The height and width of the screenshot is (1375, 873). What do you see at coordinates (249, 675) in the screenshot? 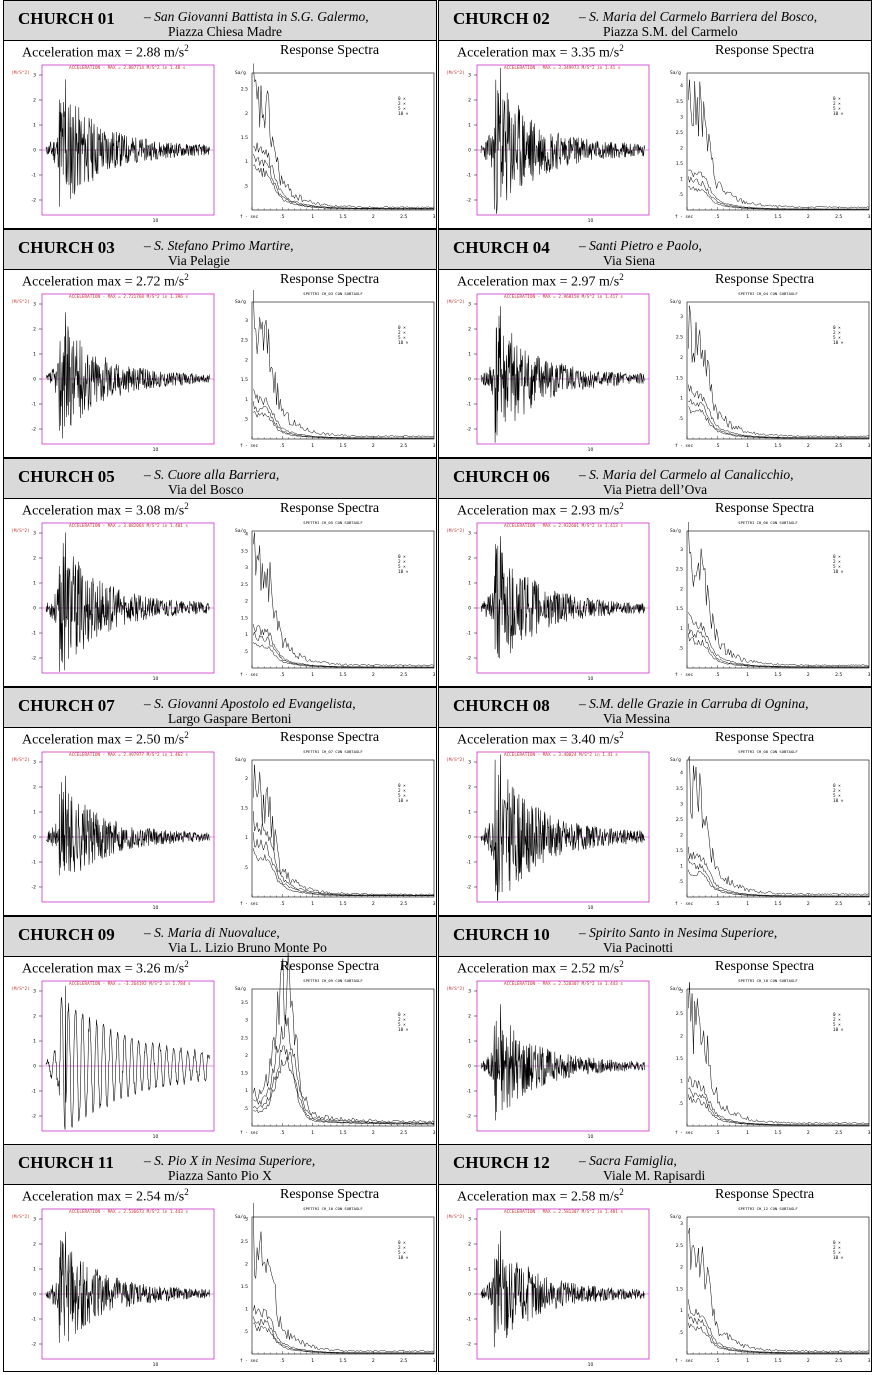
I see `spectra-x-label: f - sec` at bounding box center [249, 675].